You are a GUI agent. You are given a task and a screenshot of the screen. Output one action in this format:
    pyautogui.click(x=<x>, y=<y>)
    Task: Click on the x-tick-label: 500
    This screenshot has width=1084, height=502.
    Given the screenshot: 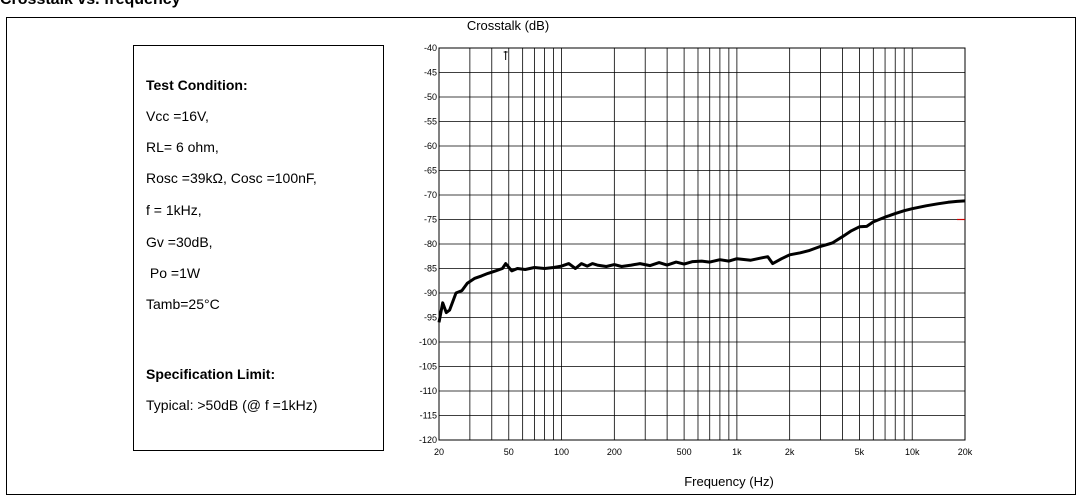 What is the action you would take?
    pyautogui.click(x=684, y=452)
    